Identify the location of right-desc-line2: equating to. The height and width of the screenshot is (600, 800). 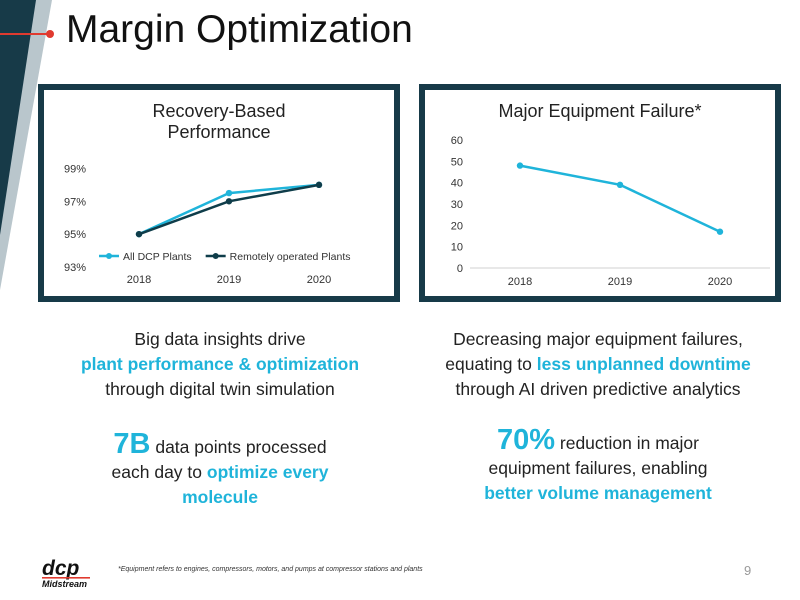
(491, 364).